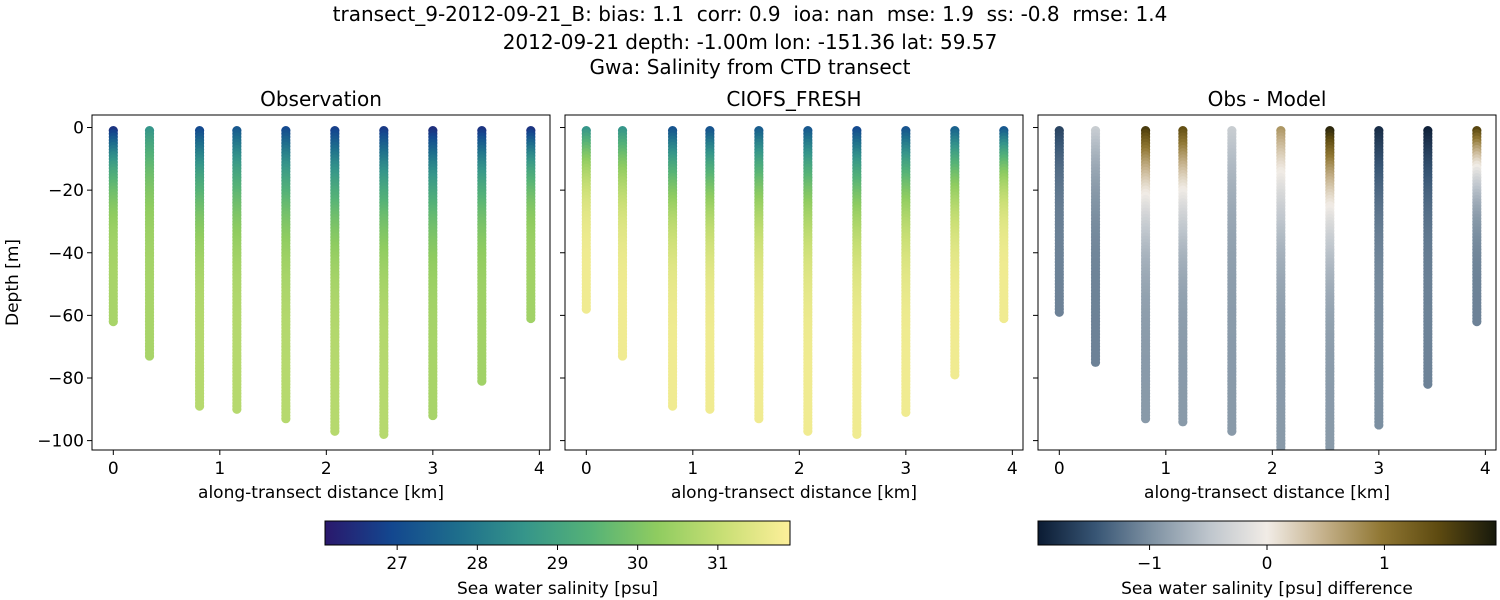 The width and height of the screenshot is (1500, 600). I want to click on colorbar-1: −1 0 1 Sea water salinity [psu] difference, so click(1267, 559).